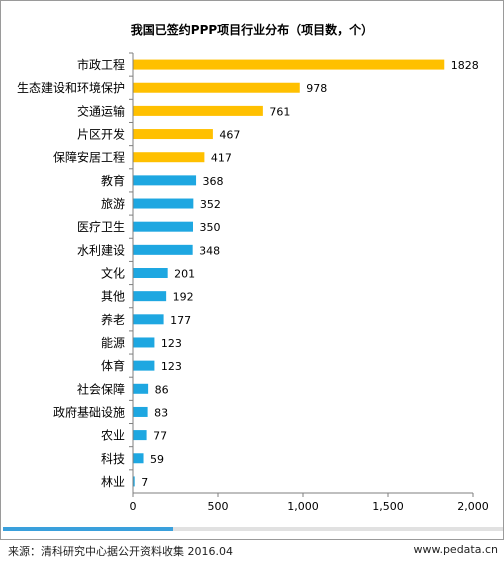  Describe the element at coordinates (316, 88) in the screenshot. I see `data-label: 978` at that location.